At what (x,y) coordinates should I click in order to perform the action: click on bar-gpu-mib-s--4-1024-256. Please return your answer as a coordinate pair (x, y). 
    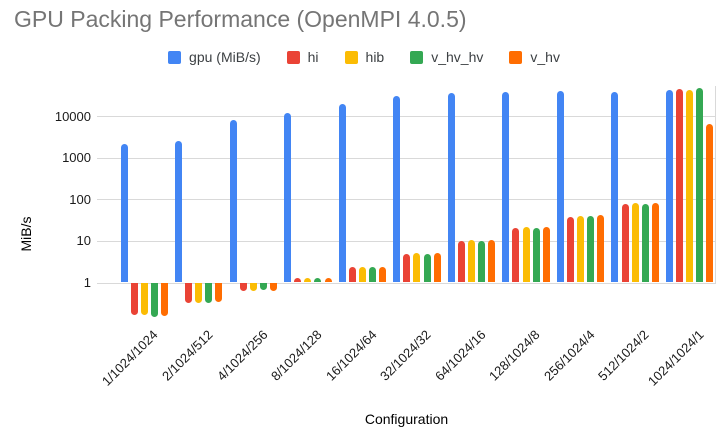
    Looking at the image, I should click on (233, 201).